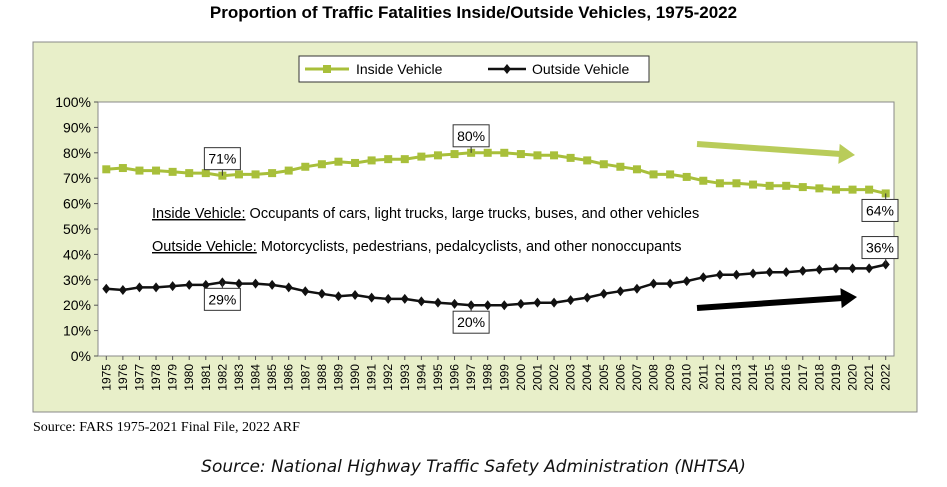 This screenshot has width=947, height=487. Describe the element at coordinates (580, 69) in the screenshot. I see `legend-label: Outside Vehicle` at that location.